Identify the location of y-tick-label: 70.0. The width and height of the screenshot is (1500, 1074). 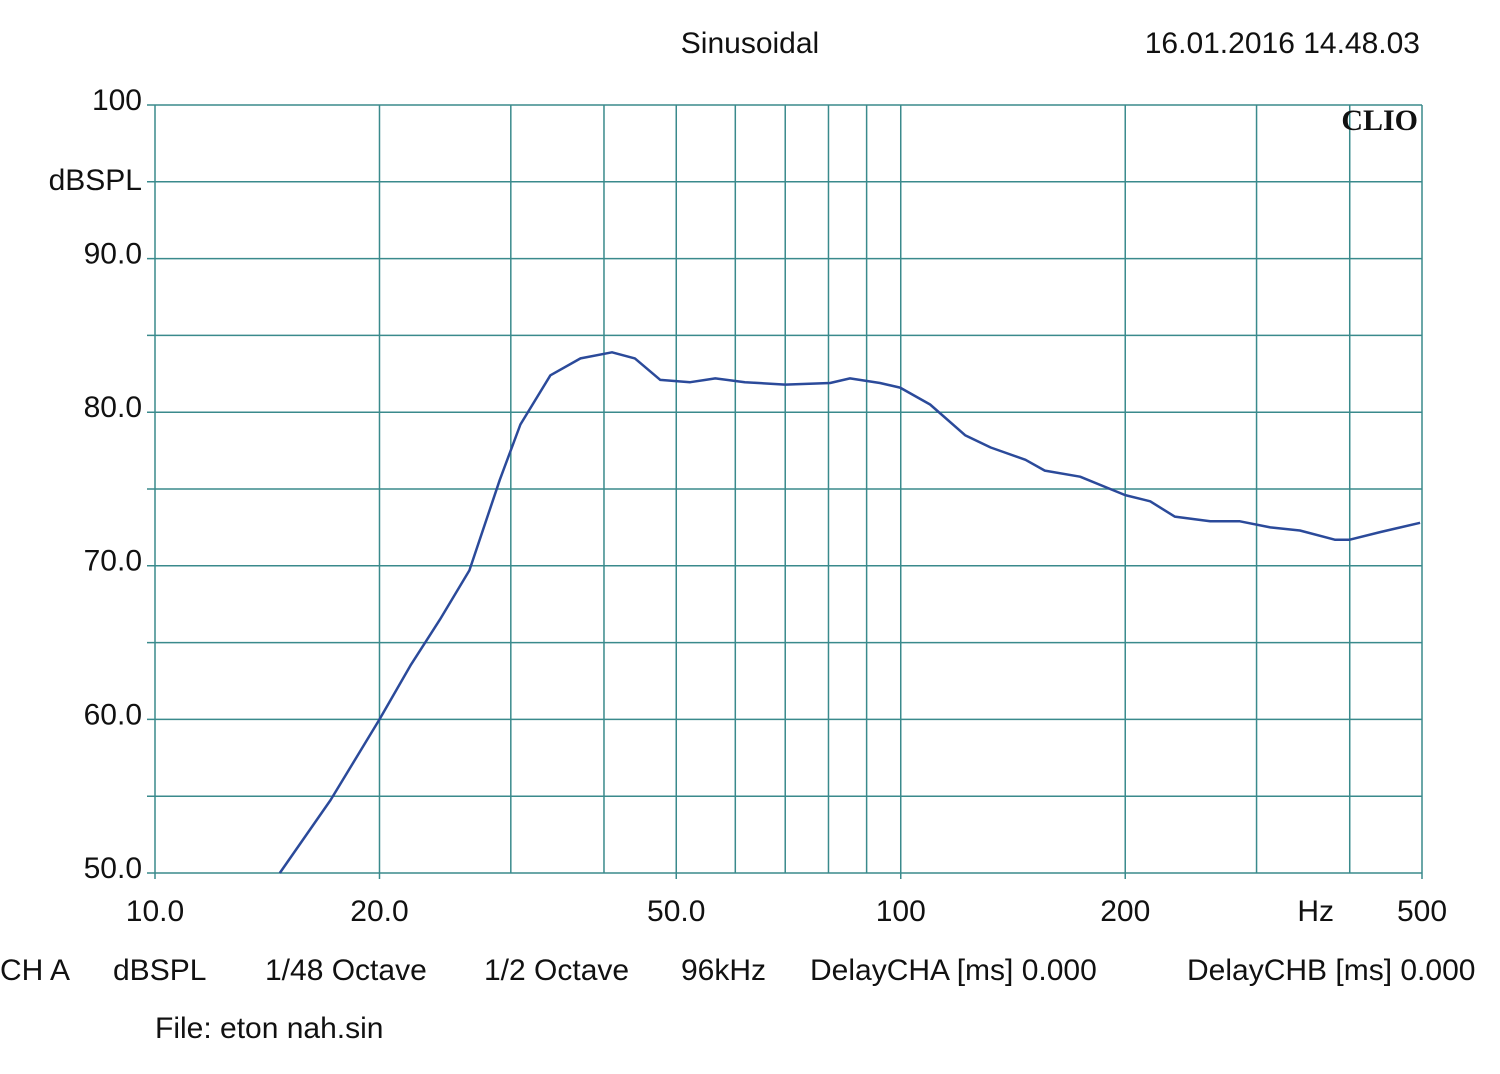
(113, 561).